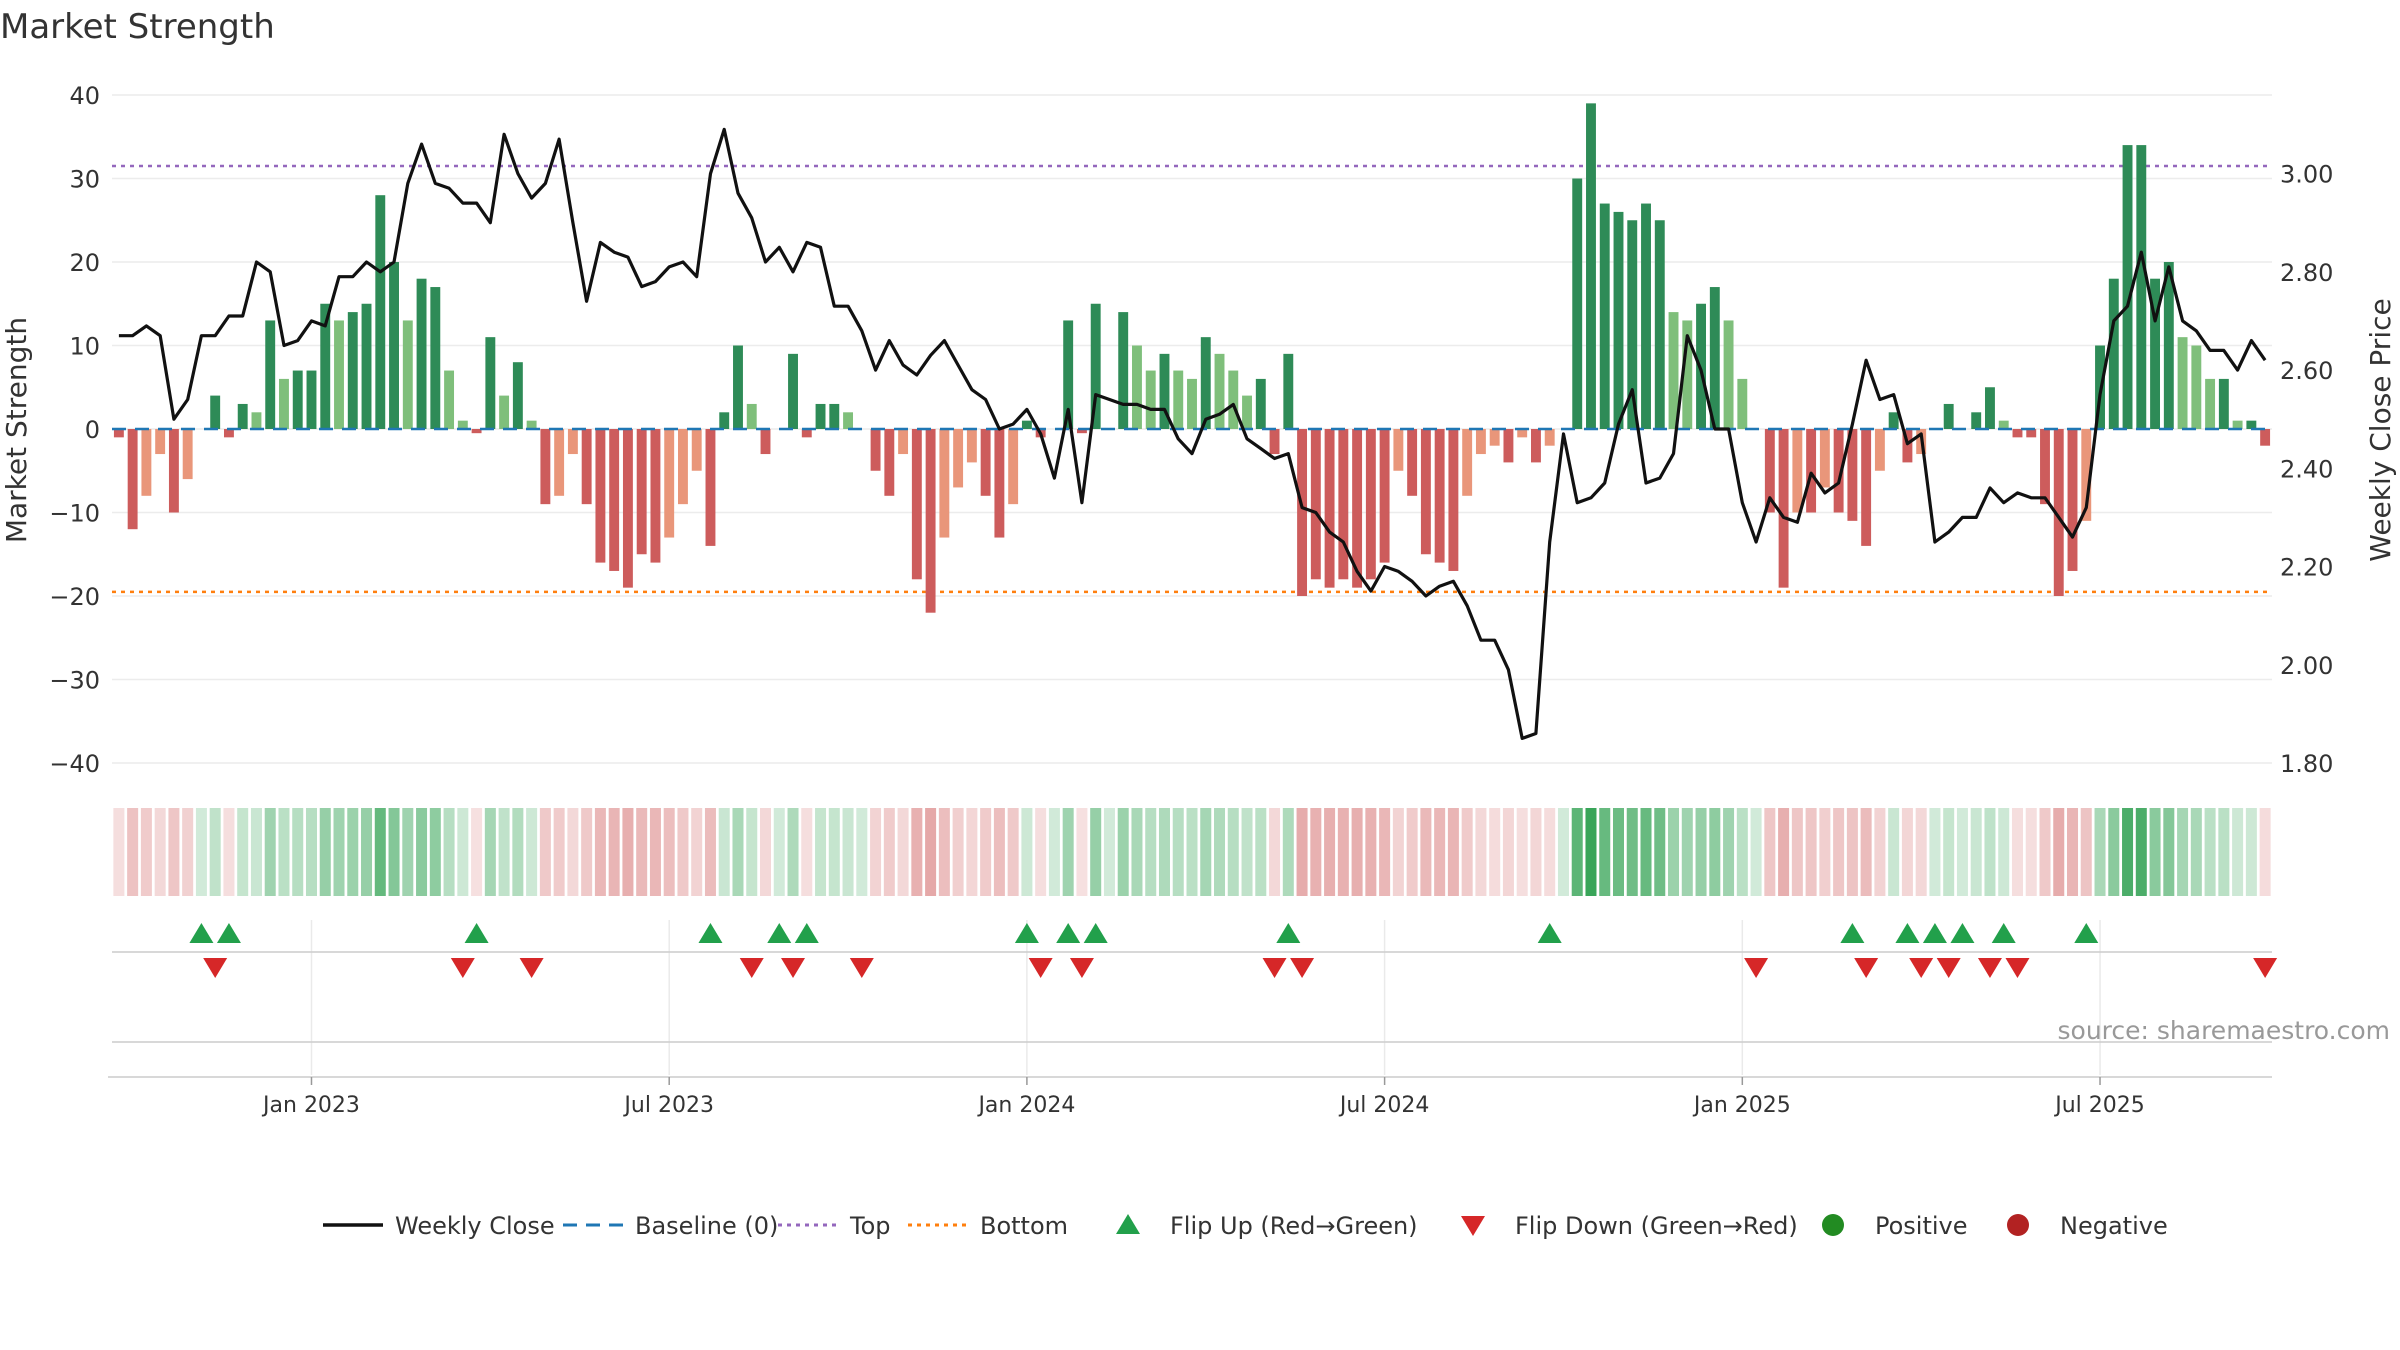 The width and height of the screenshot is (2400, 1350). I want to click on y-left-tick-label: −40, so click(74, 764).